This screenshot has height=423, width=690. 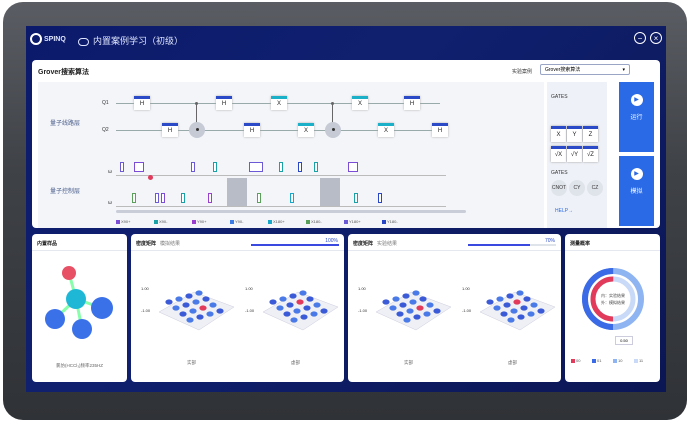 What do you see at coordinates (47, 244) in the screenshot?
I see `sample-title: 内置样品` at bounding box center [47, 244].